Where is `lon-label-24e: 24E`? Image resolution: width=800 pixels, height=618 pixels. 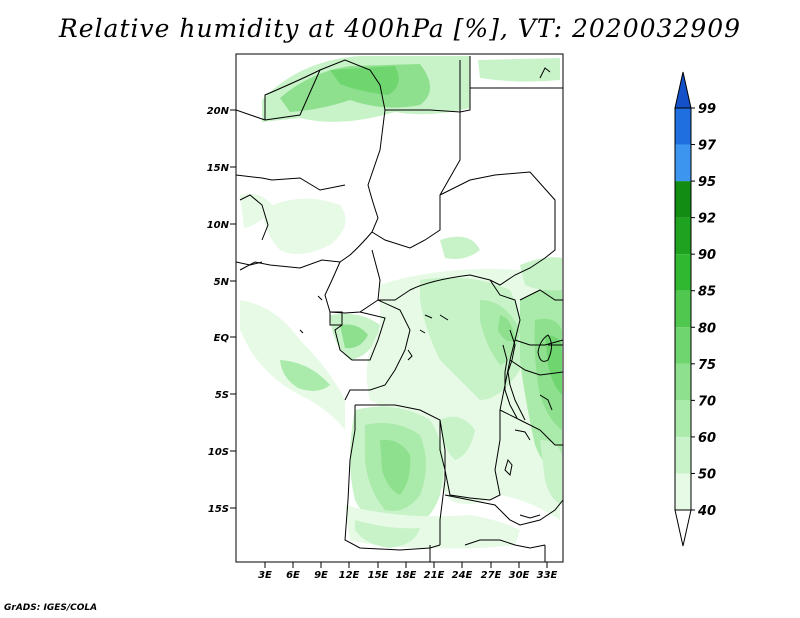 lon-label-24e: 24E is located at coordinates (462, 575).